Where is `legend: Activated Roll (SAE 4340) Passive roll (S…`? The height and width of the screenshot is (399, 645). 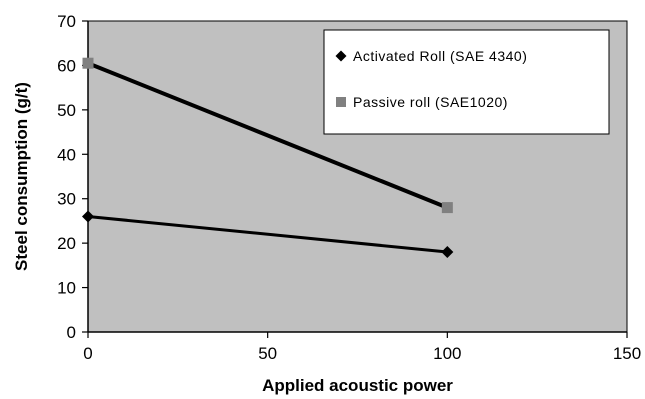 legend: Activated Roll (SAE 4340) Passive roll (S… is located at coordinates (466, 82).